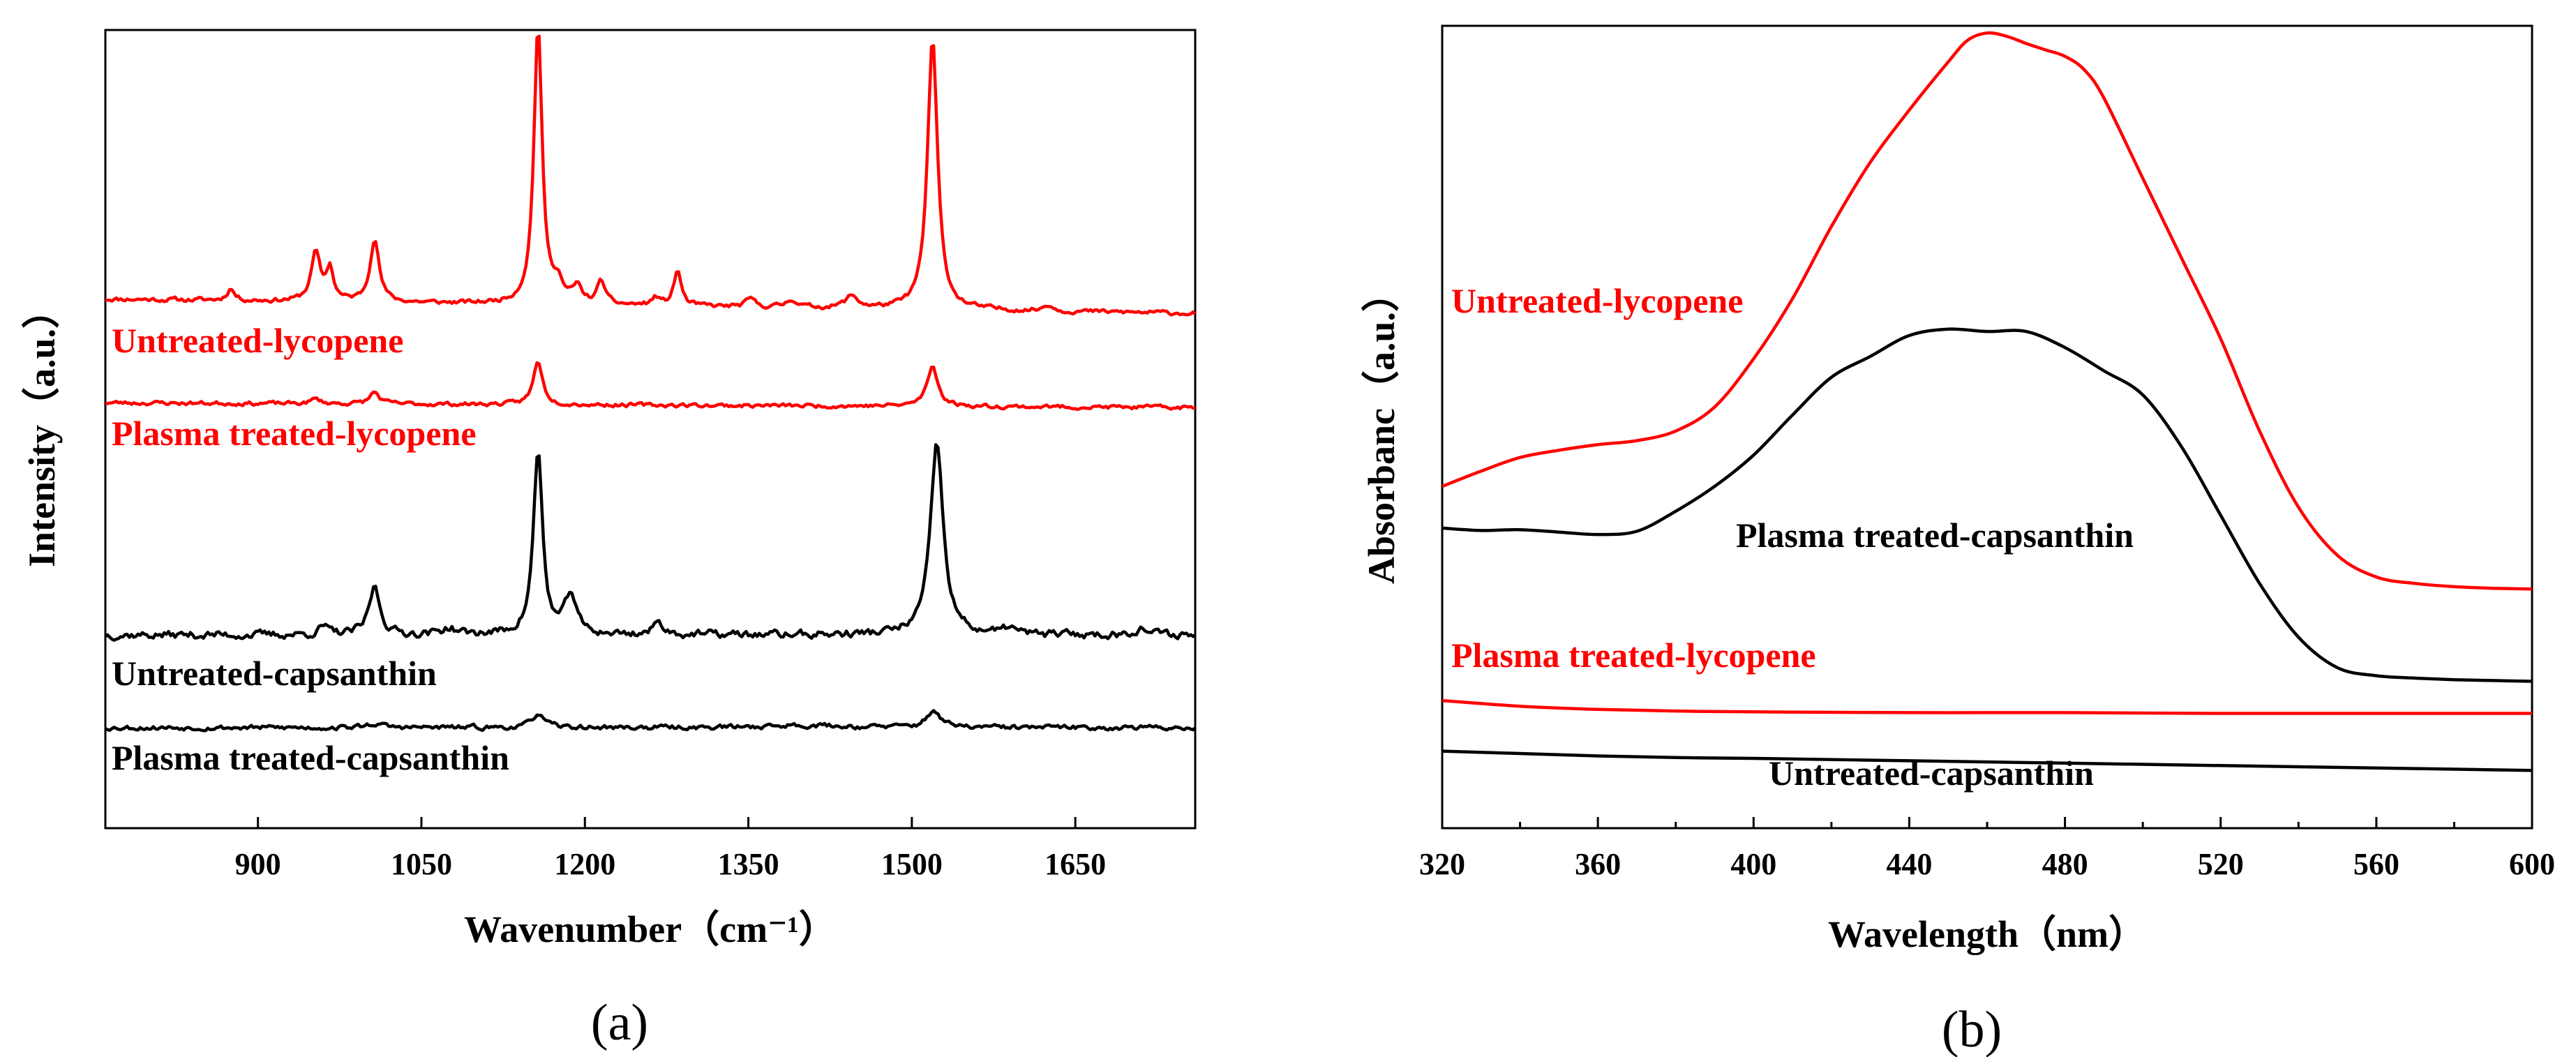 The image size is (2576, 1057). Describe the element at coordinates (1987, 849) in the screenshot. I see `x-axis-ticks-b: 320 360 400 440 480 520 560 600` at that location.